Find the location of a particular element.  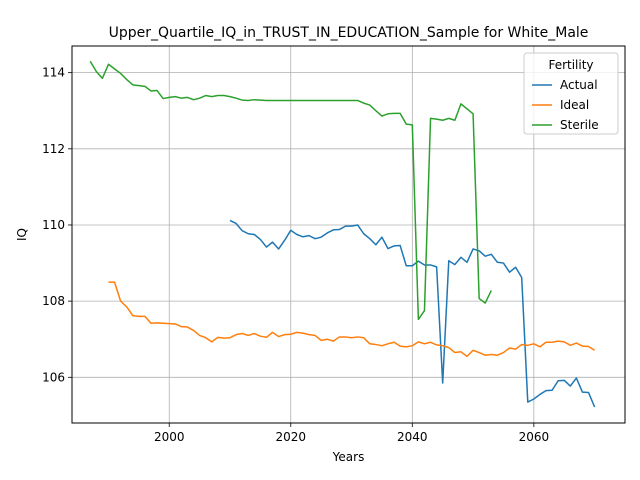

x-tick-label: 2040 is located at coordinates (412, 437).